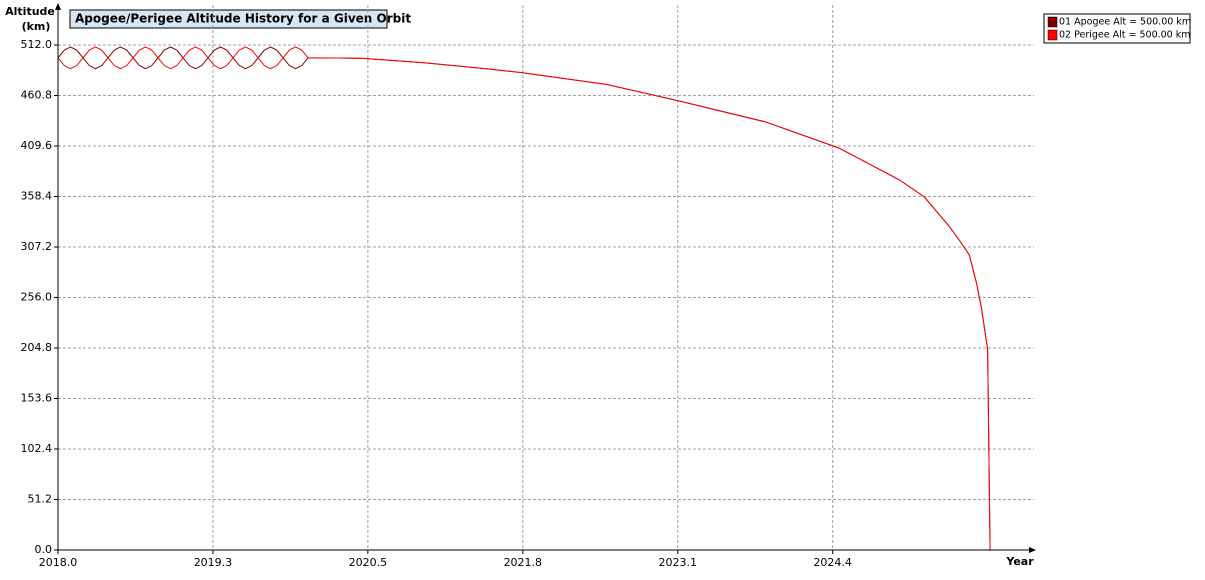  Describe the element at coordinates (58, 6) in the screenshot. I see `y-axis-arrow` at that location.